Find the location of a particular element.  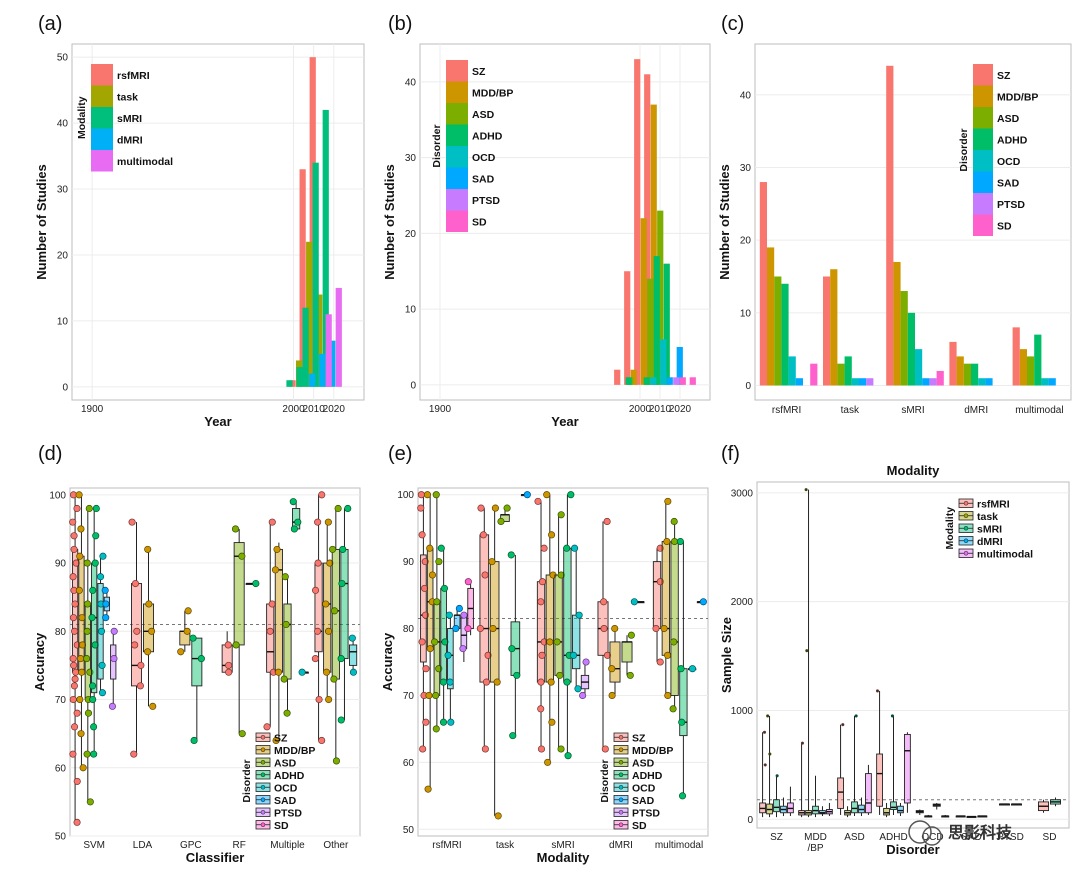

legend-title: Modality is located at coordinates (82, 117).